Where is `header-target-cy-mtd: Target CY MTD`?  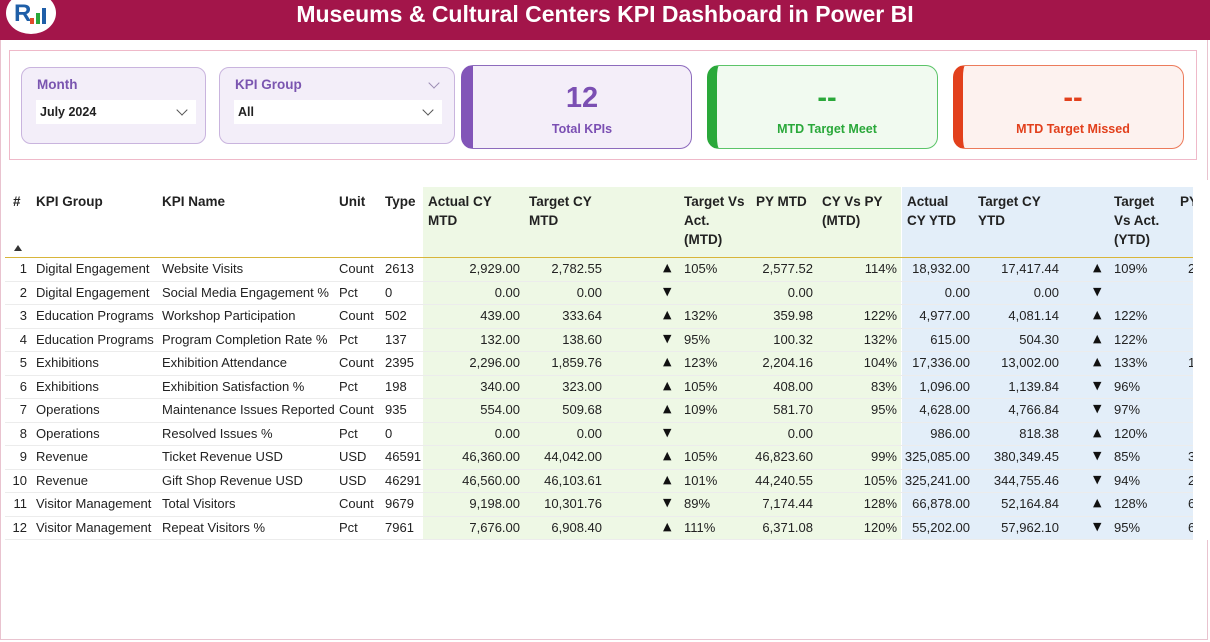
header-target-cy-mtd: Target CY MTD is located at coordinates (560, 211).